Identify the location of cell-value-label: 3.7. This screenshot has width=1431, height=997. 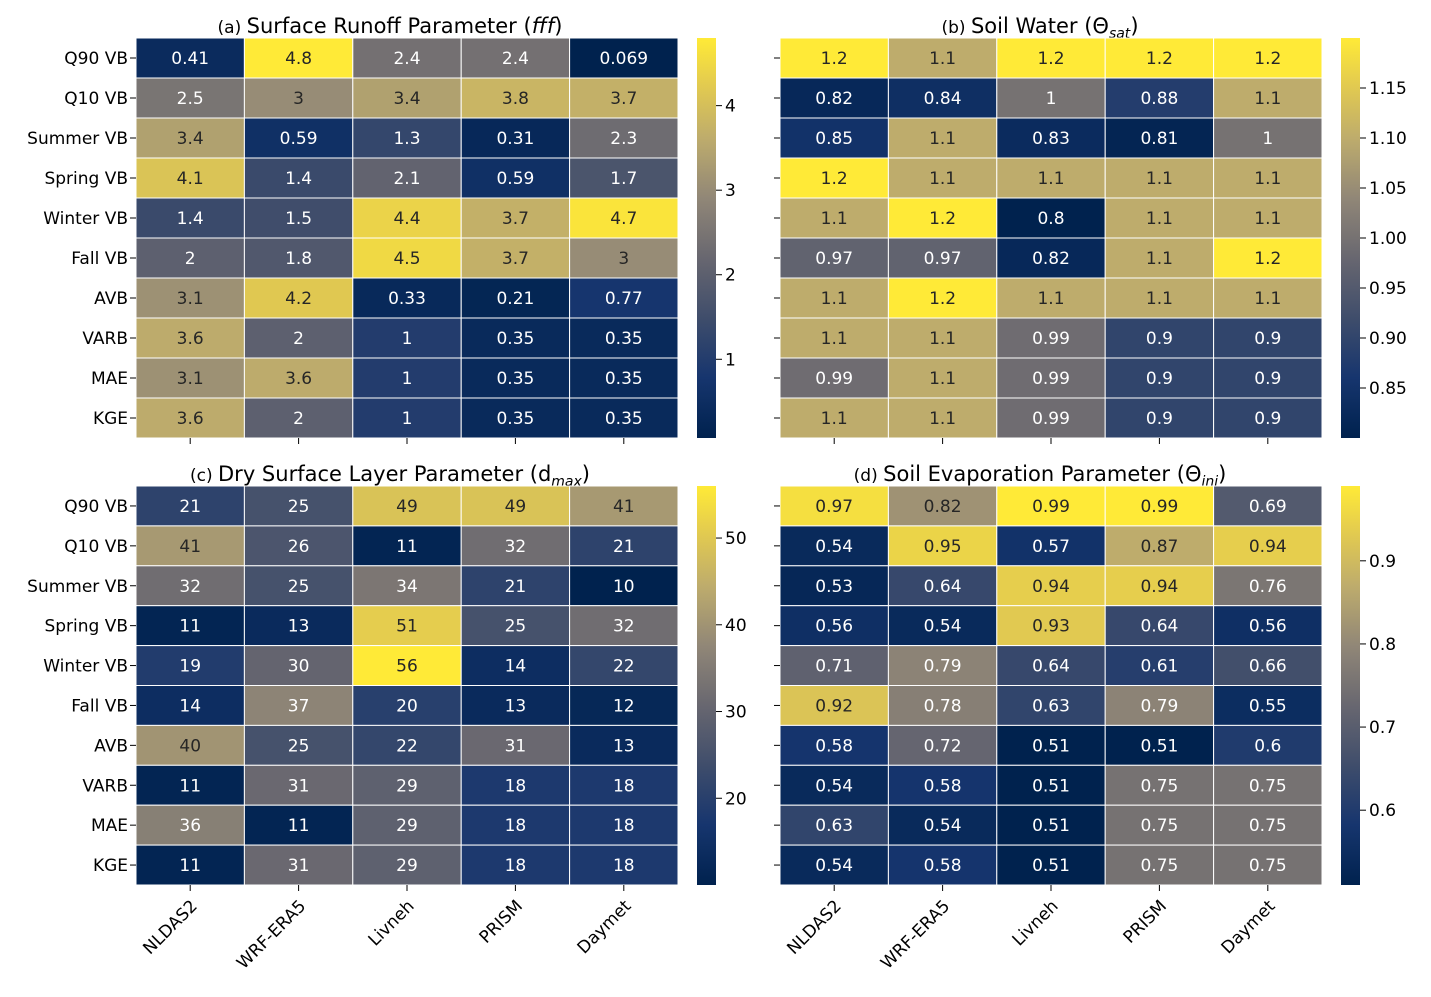
(515, 219).